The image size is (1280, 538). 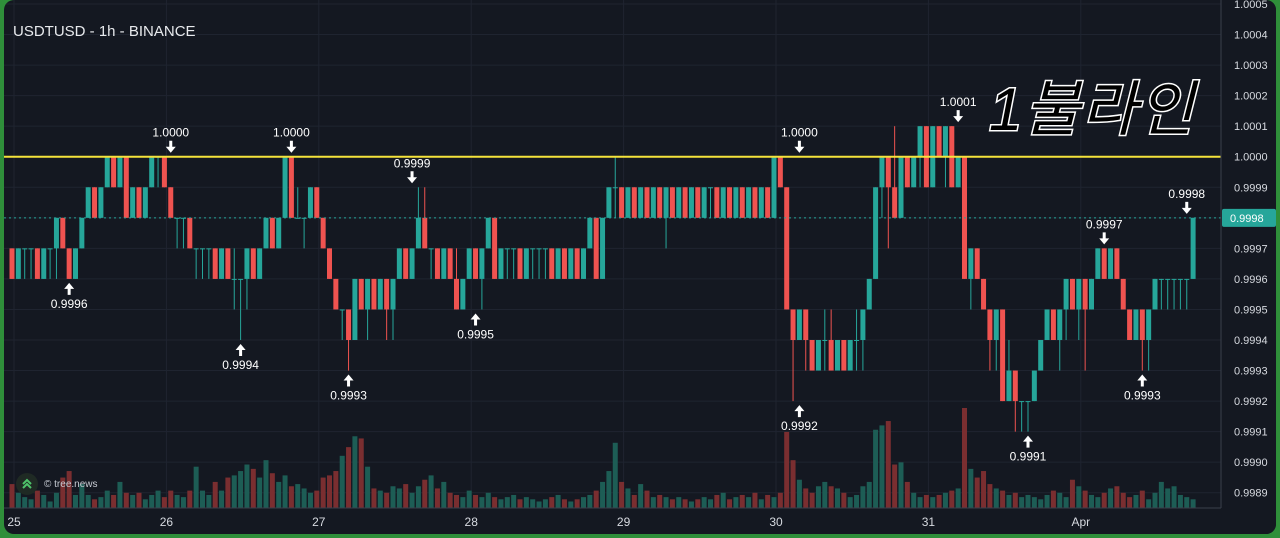 What do you see at coordinates (1251, 341) in the screenshot?
I see `y-tick-label: 0.9994` at bounding box center [1251, 341].